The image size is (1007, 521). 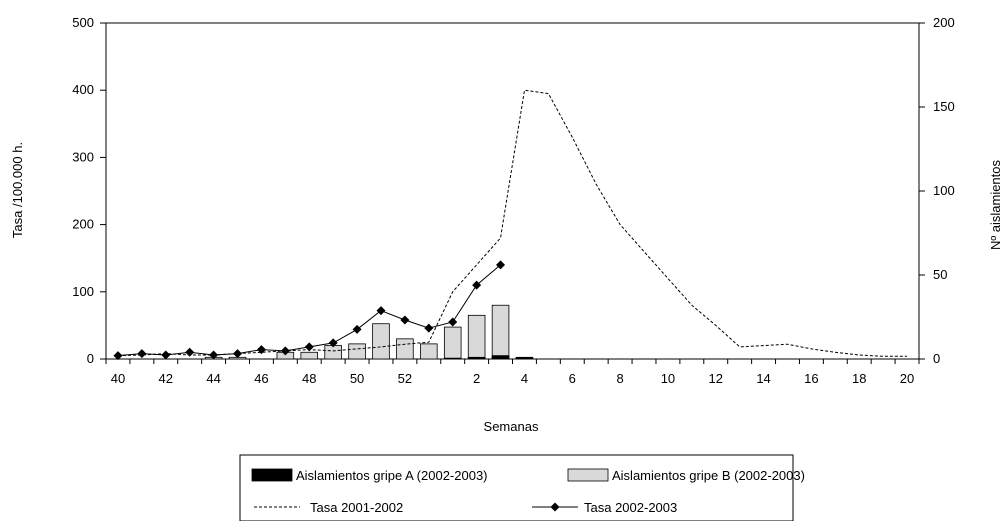 What do you see at coordinates (995, 205) in the screenshot?
I see `y2-axis-title: Nº aislamientos` at bounding box center [995, 205].